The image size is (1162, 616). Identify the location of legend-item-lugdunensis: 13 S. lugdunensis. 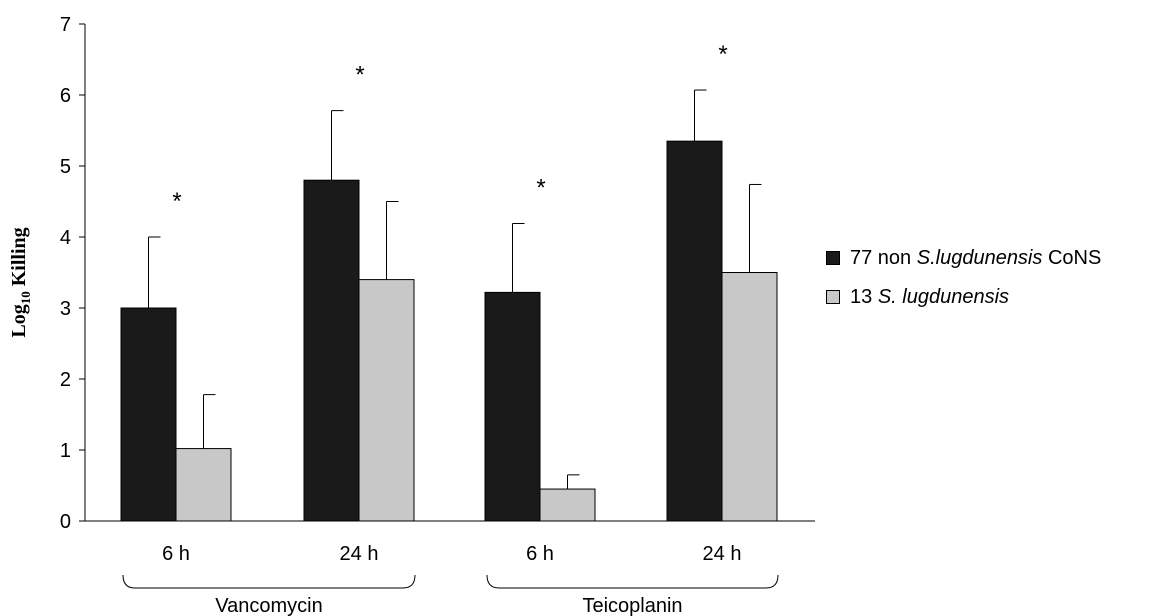
(963, 297).